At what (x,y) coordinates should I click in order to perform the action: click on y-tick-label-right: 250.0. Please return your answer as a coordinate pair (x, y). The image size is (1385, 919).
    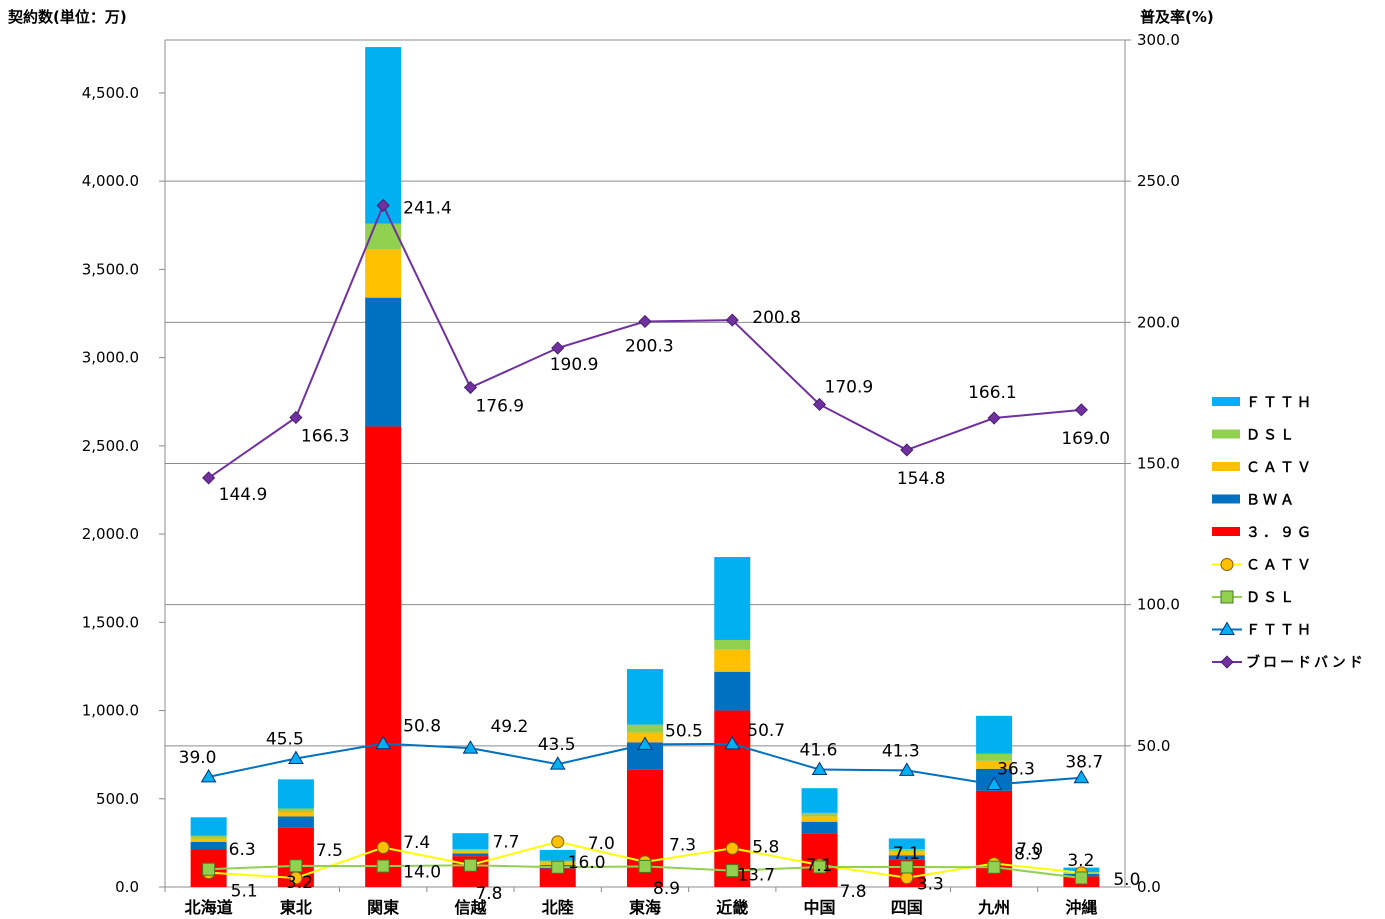
    Looking at the image, I should click on (1158, 181).